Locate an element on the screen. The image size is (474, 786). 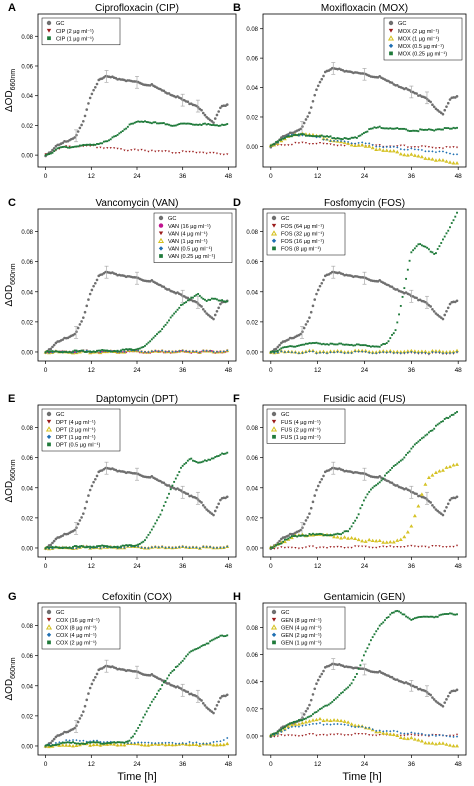
y-axis-title-main: ΔOD is located at coordinates (9, 101).